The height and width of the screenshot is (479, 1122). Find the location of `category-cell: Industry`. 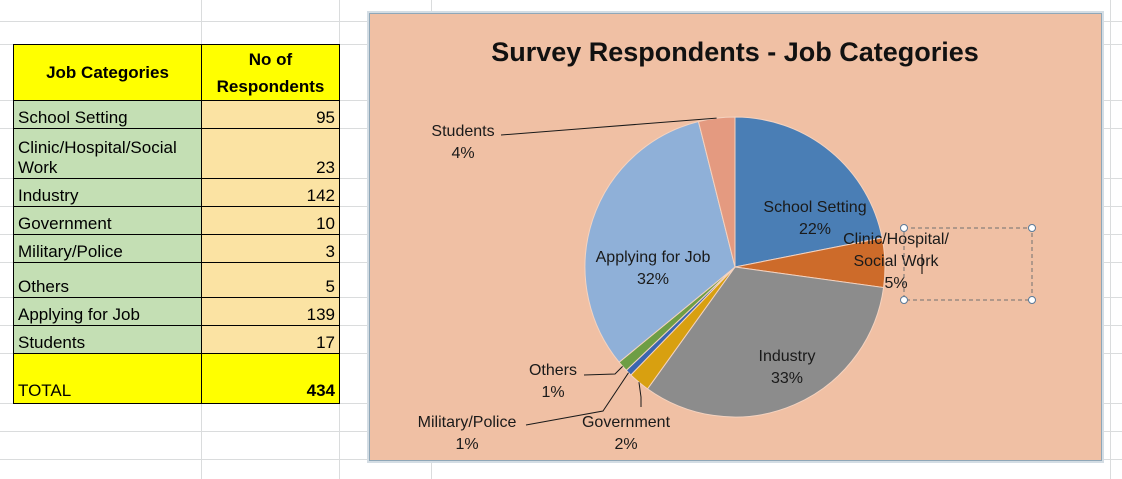

category-cell: Industry is located at coordinates (107, 192).